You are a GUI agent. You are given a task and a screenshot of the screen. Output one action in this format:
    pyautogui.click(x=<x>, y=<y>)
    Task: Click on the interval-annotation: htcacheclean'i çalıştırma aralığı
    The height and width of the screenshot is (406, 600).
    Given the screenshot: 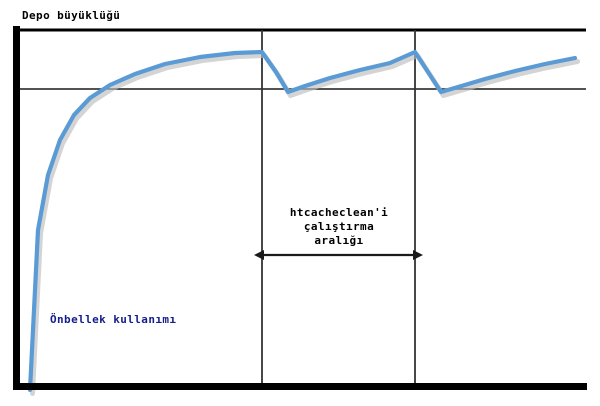 What is the action you would take?
    pyautogui.click(x=339, y=227)
    